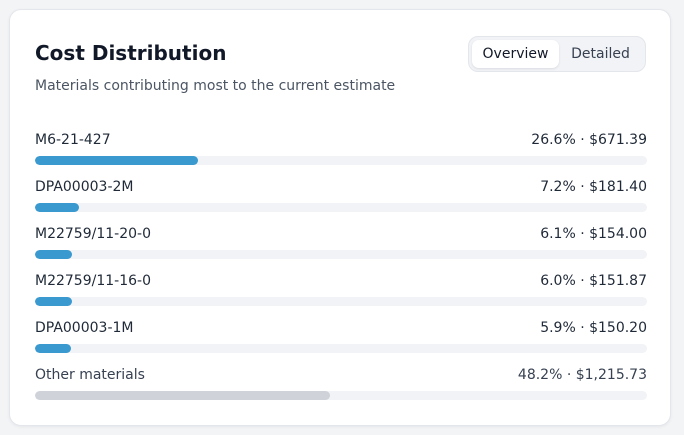 This screenshot has height=435, width=684. I want to click on material-share: 7.2% · $181.40, so click(593, 187).